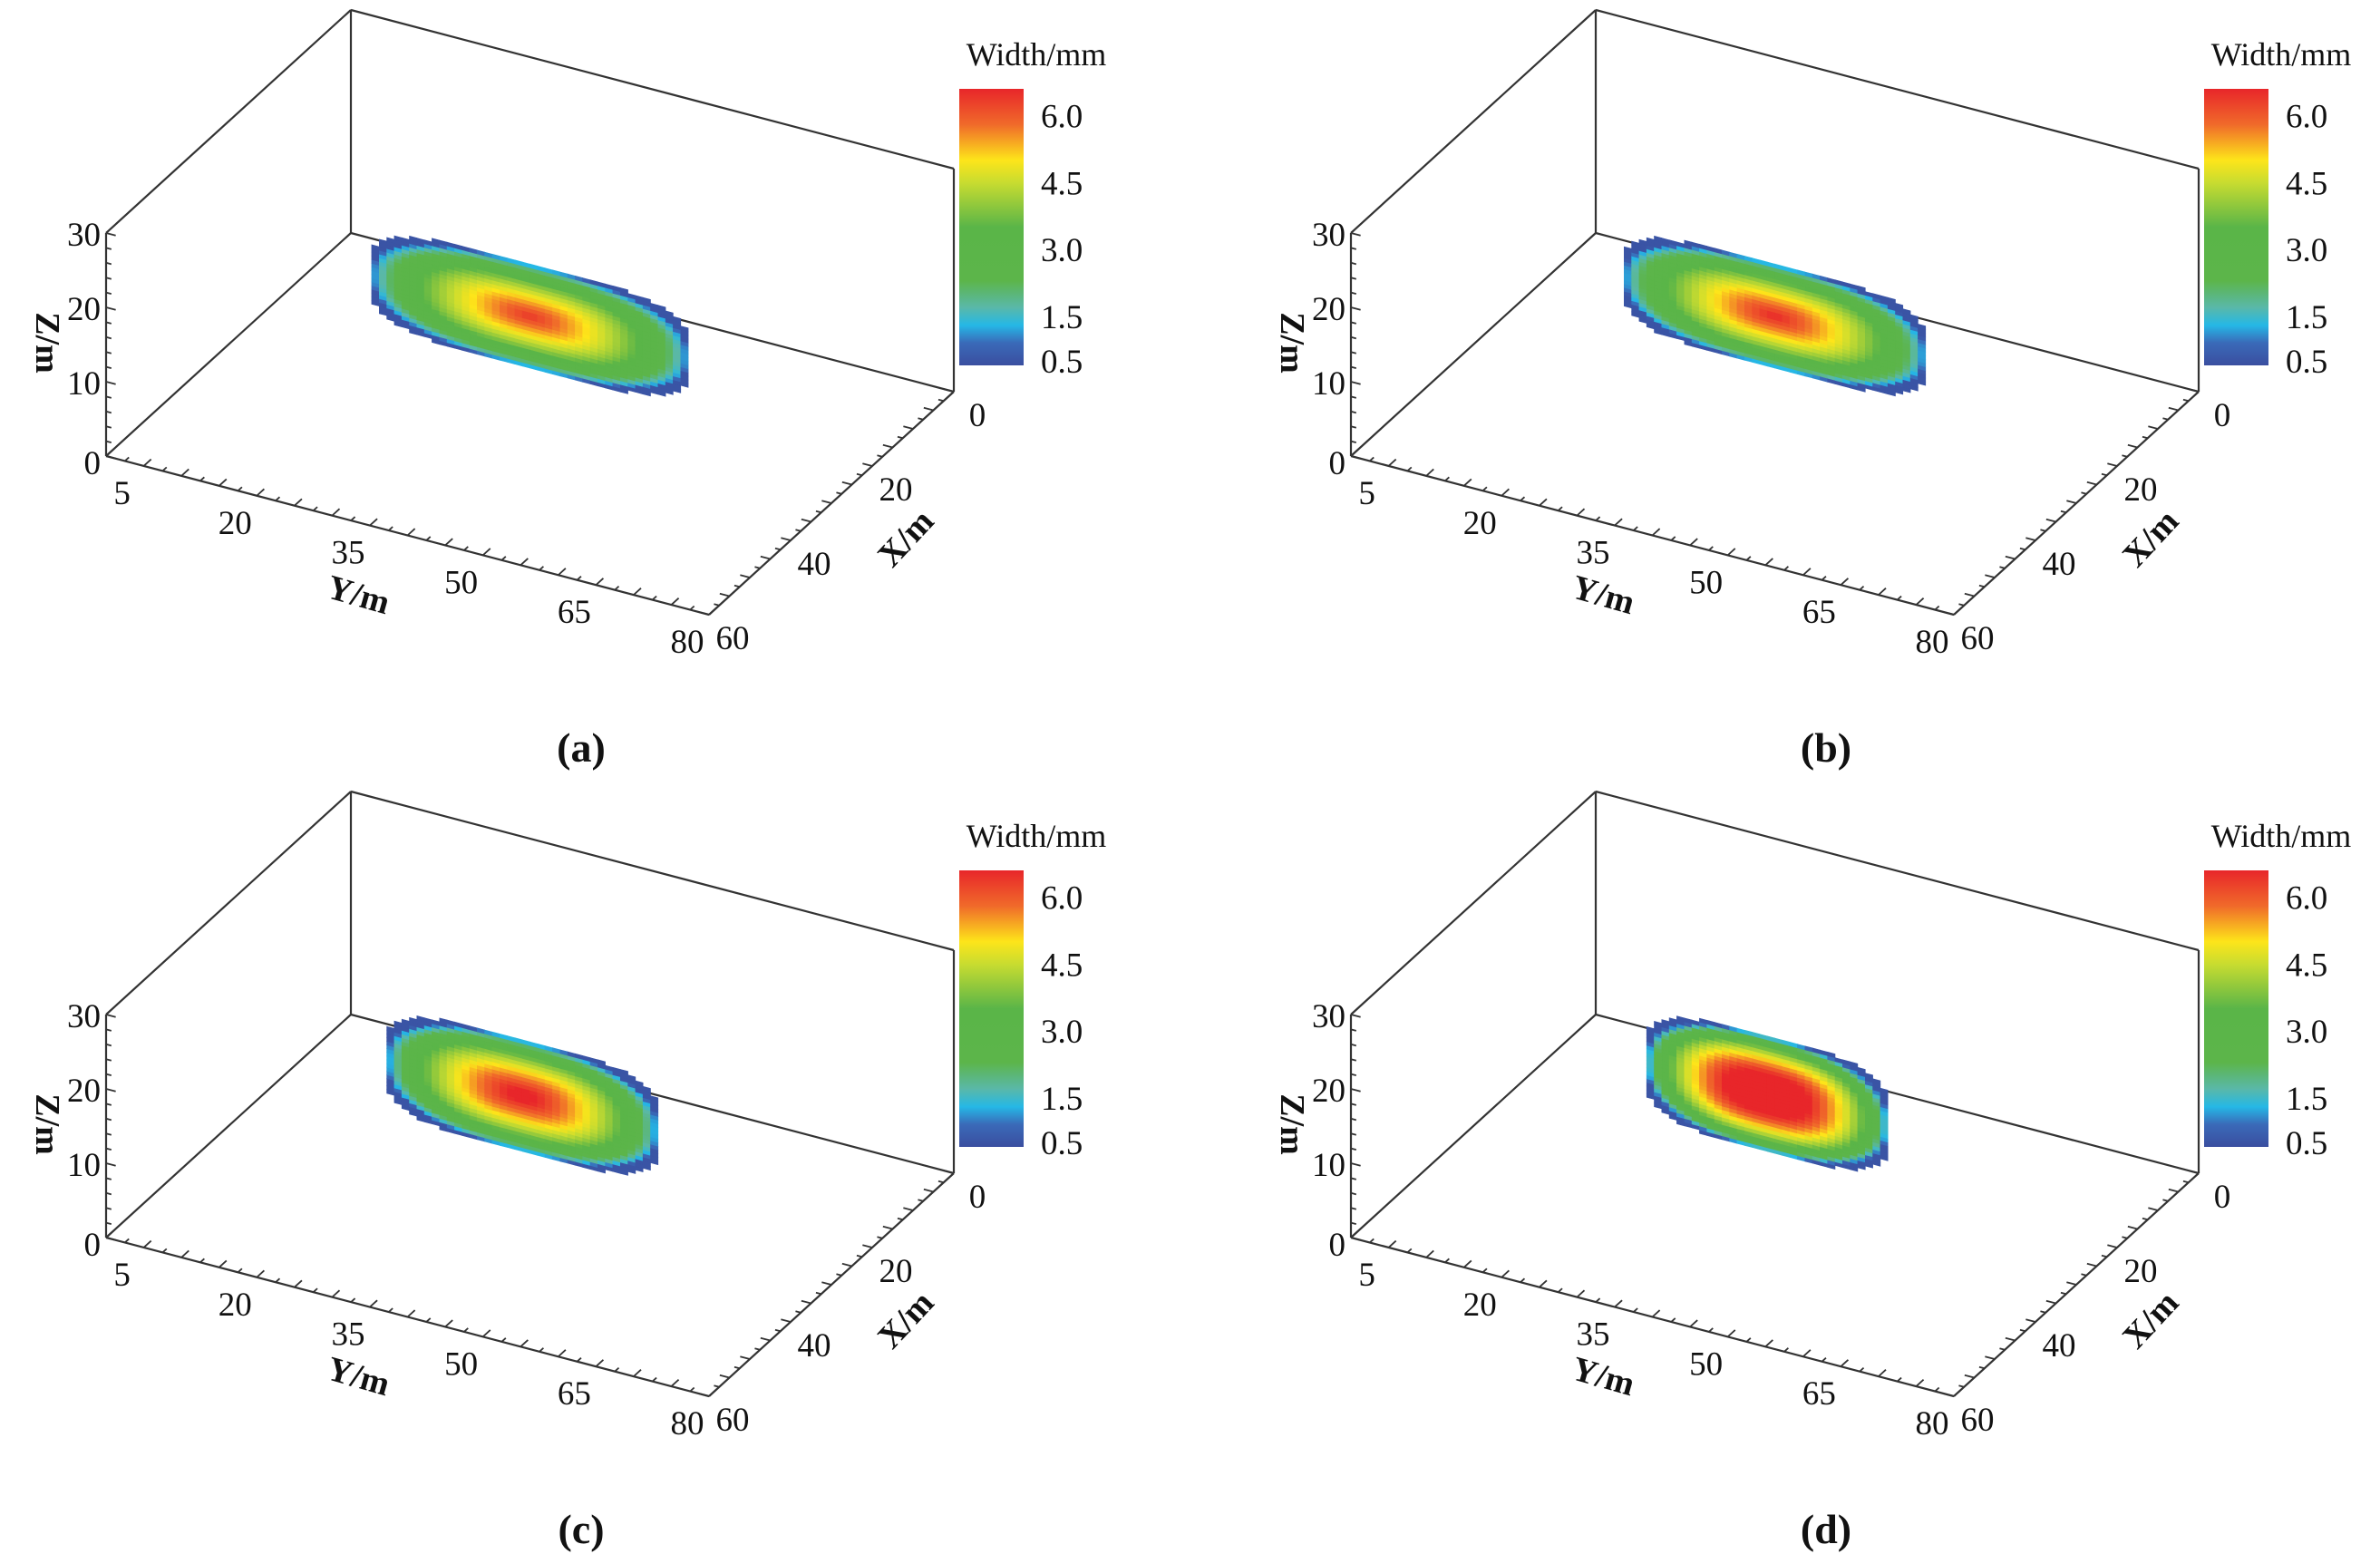 The height and width of the screenshot is (1554, 2380). Describe the element at coordinates (1037, 836) in the screenshot. I see `colorbar-title: Width/mm` at that location.